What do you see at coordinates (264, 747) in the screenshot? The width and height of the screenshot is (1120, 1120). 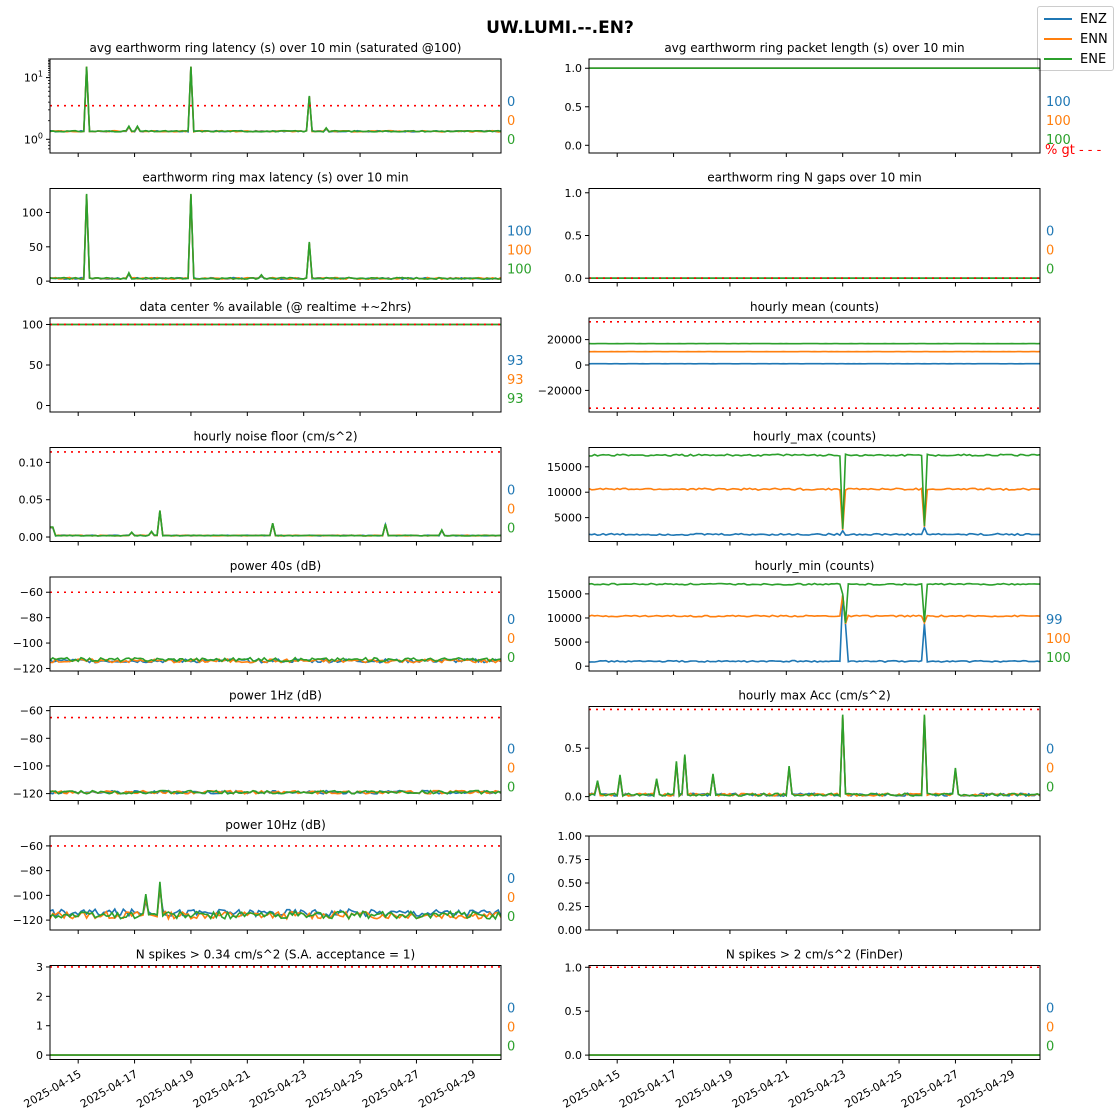 I see `subplot: power 1Hz (dB) −120 −100 −80 −60 0 0 0` at bounding box center [264, 747].